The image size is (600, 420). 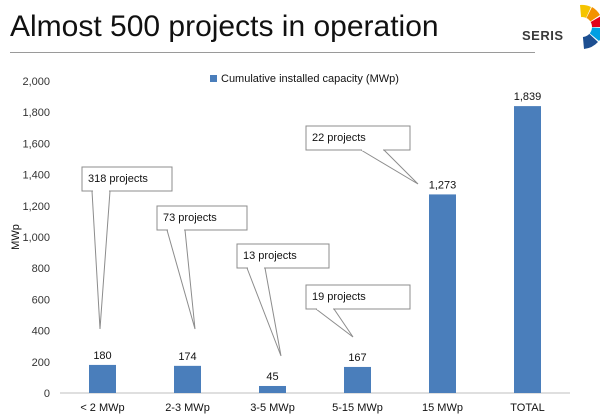 I want to click on y-tick-label: 1,400, so click(x=36, y=176).